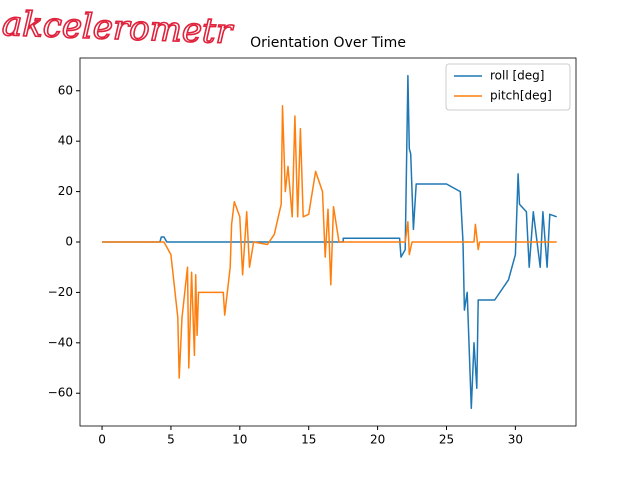 This screenshot has width=640, height=484. Describe the element at coordinates (60, 393) in the screenshot. I see `y-tick-label: −60` at that location.